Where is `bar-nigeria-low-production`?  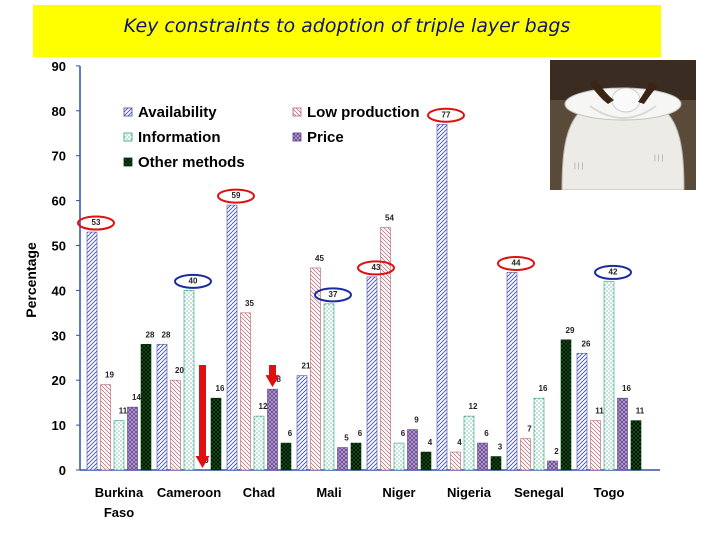 bar-nigeria-low-production is located at coordinates (455, 461).